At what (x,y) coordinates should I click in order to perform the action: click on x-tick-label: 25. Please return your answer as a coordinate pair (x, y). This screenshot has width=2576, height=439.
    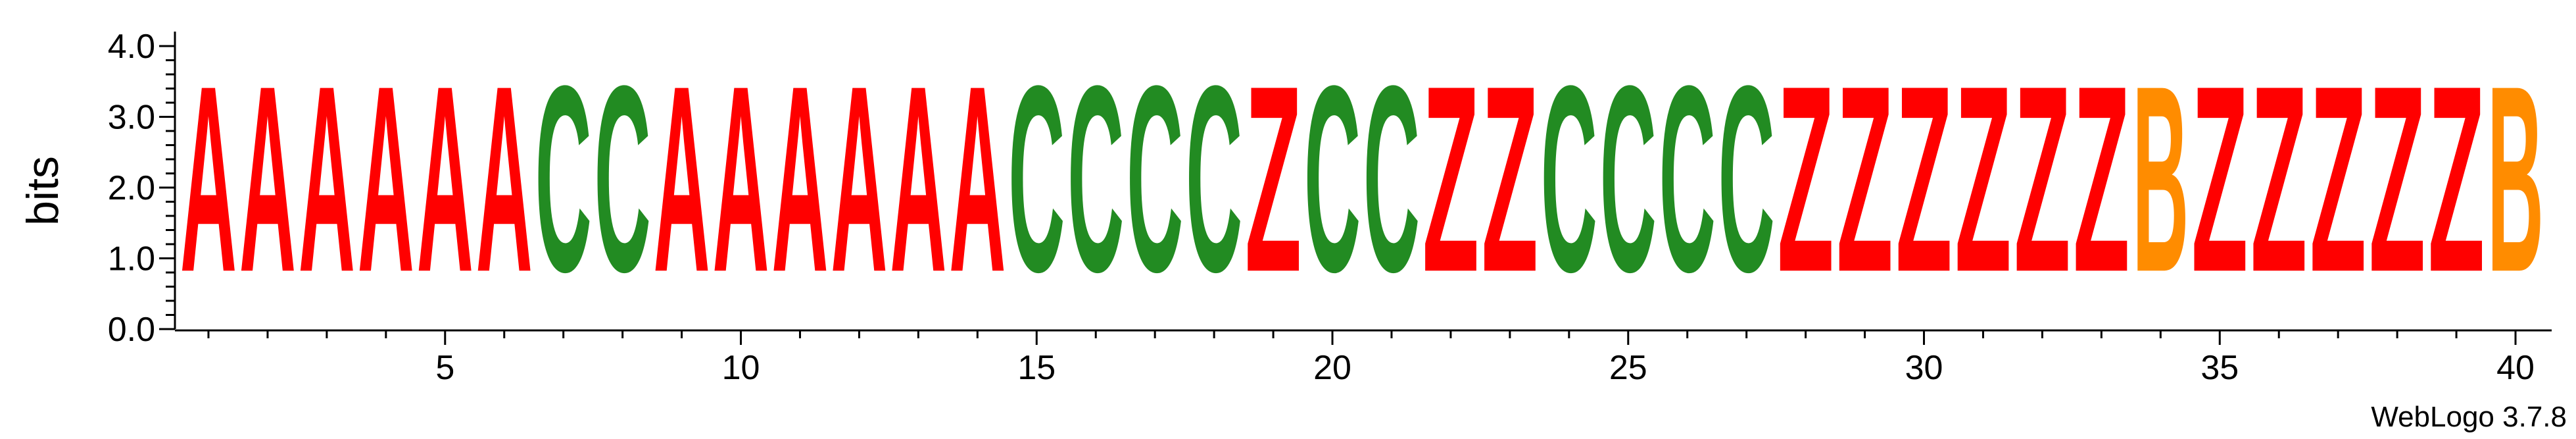
    Looking at the image, I should click on (1628, 368).